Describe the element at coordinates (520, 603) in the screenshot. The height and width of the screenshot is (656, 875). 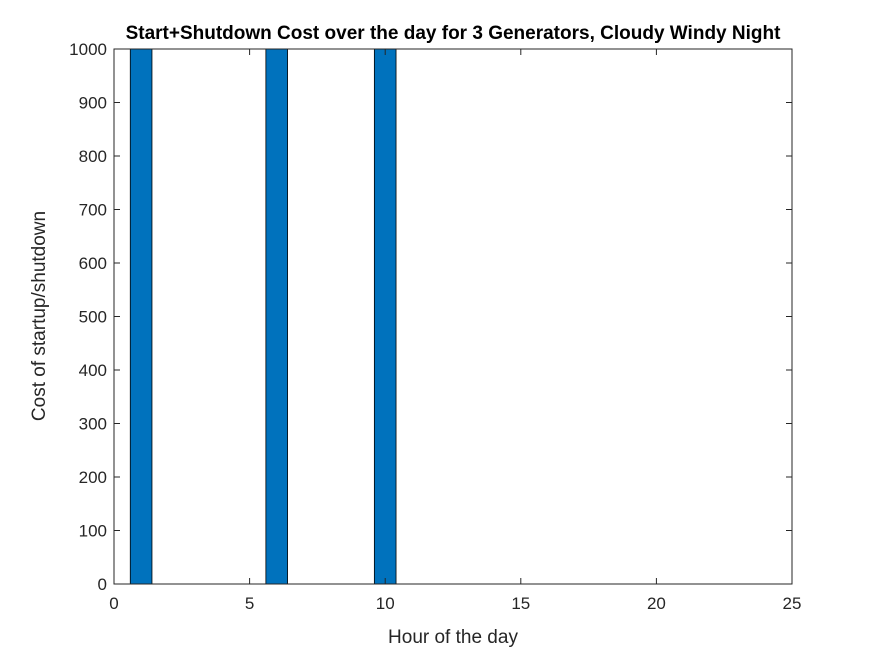
I see `x-tick-label: 15` at that location.